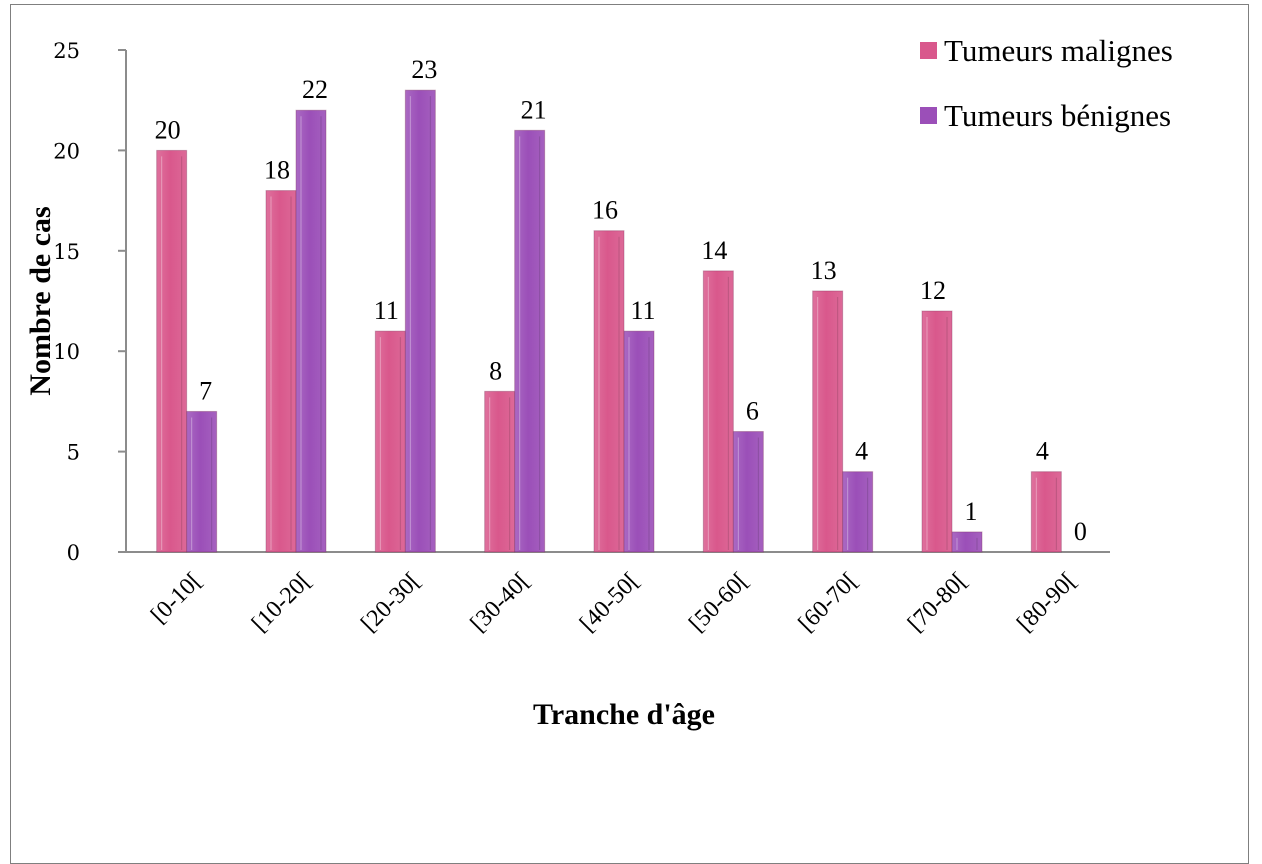  Describe the element at coordinates (205, 390) in the screenshot. I see `data-label-benignes: 7` at that location.